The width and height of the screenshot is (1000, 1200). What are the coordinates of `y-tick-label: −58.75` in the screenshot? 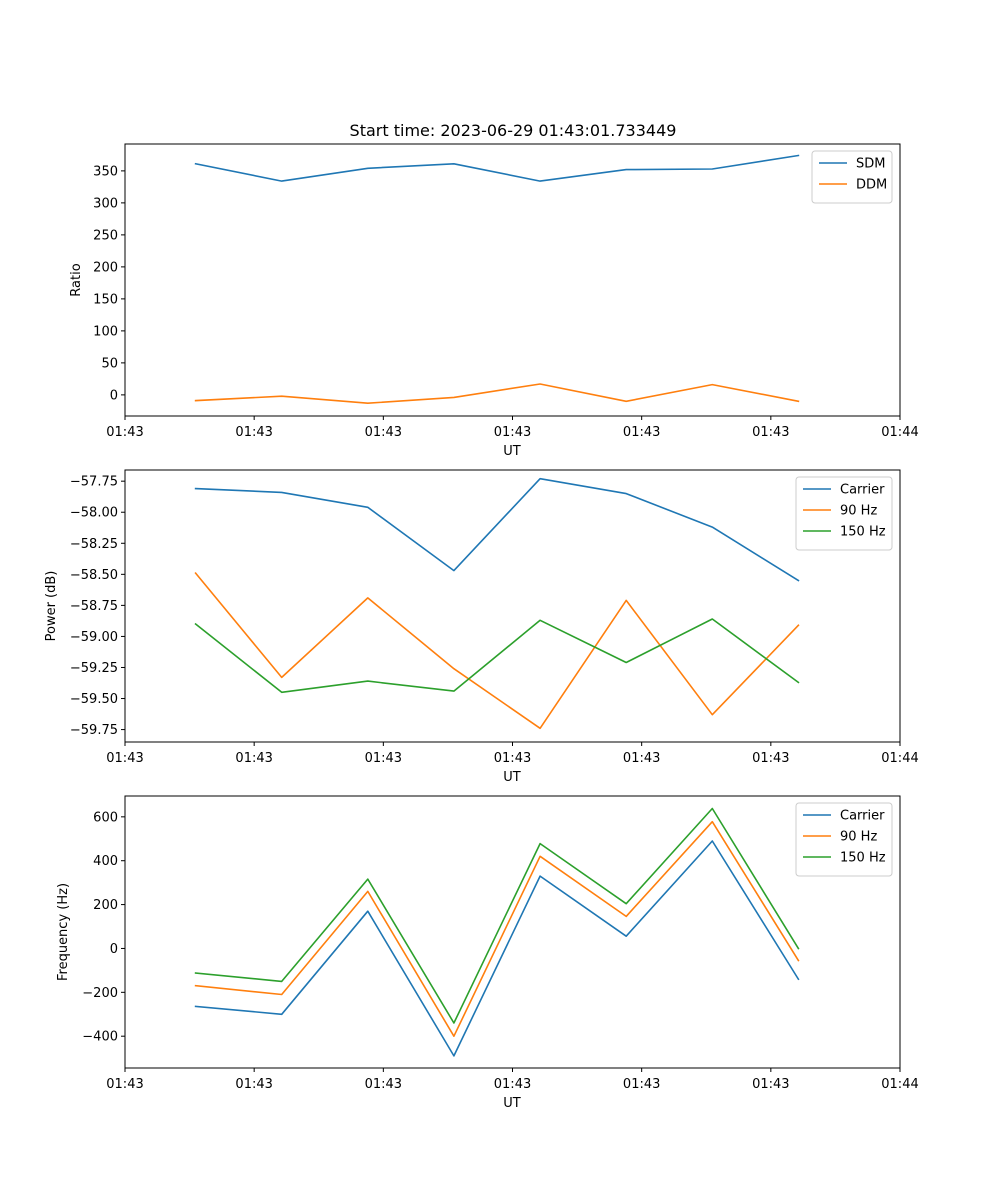 It's located at (94, 606).